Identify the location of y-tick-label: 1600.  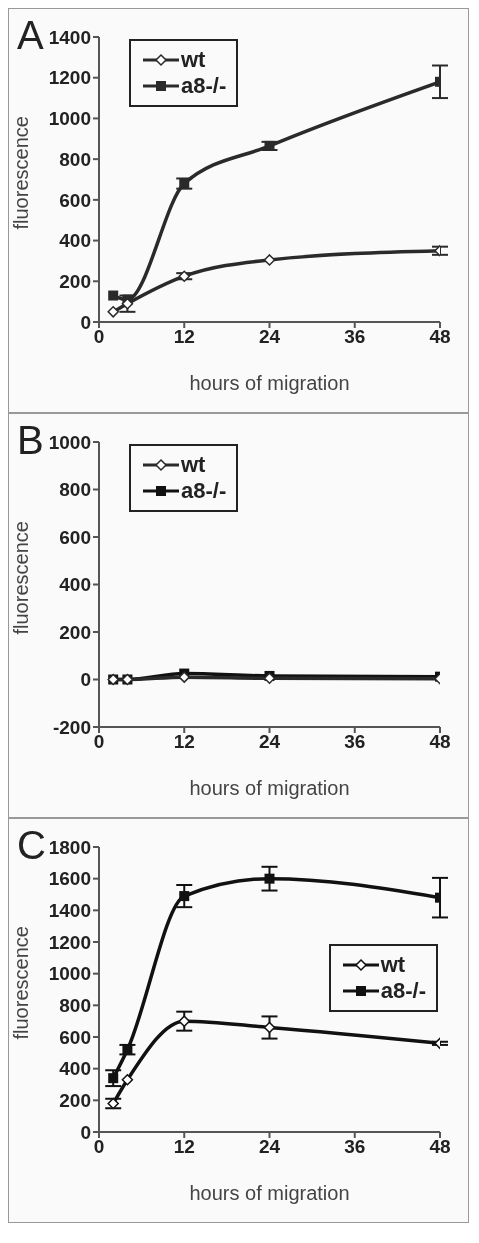
(69, 879).